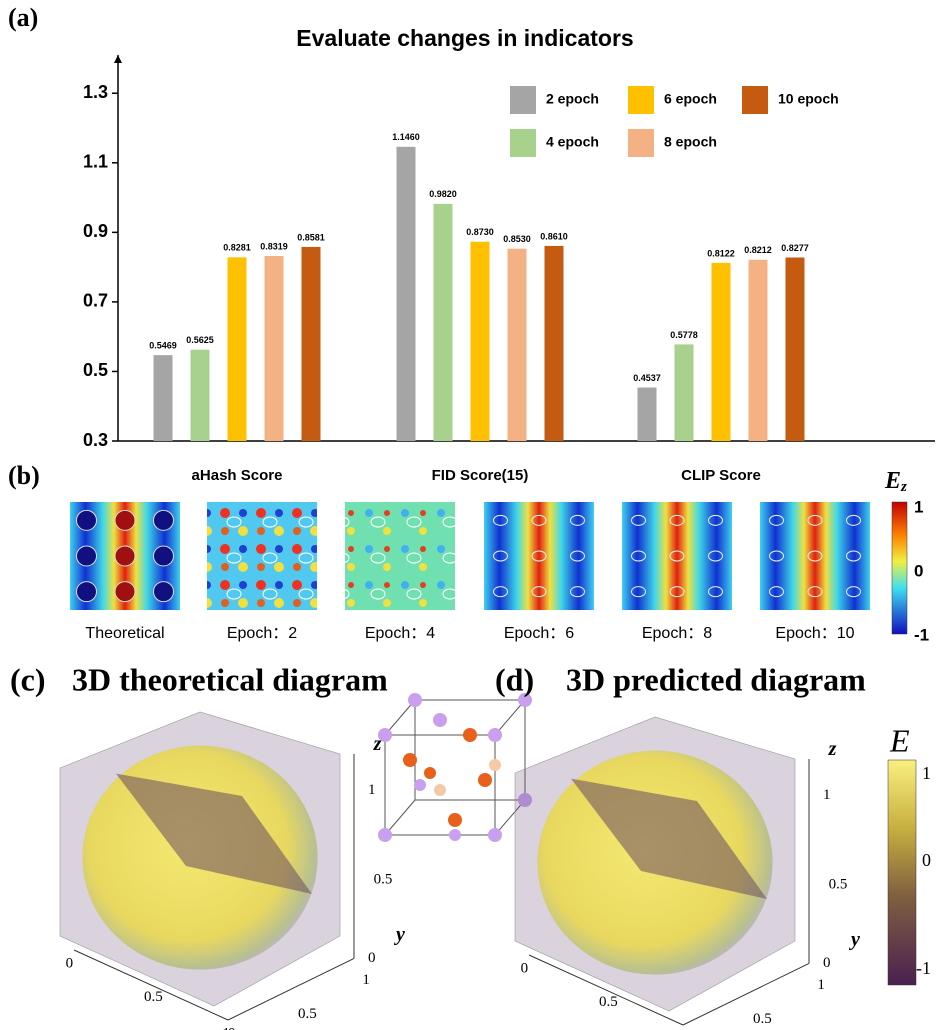  Describe the element at coordinates (95, 92) in the screenshot. I see `y-tick-label: 1.3` at that location.